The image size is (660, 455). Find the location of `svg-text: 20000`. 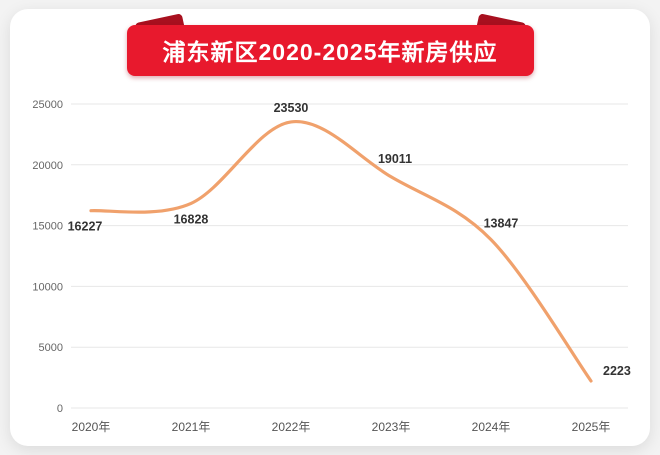

svg-text: 20000 is located at coordinates (47, 166).